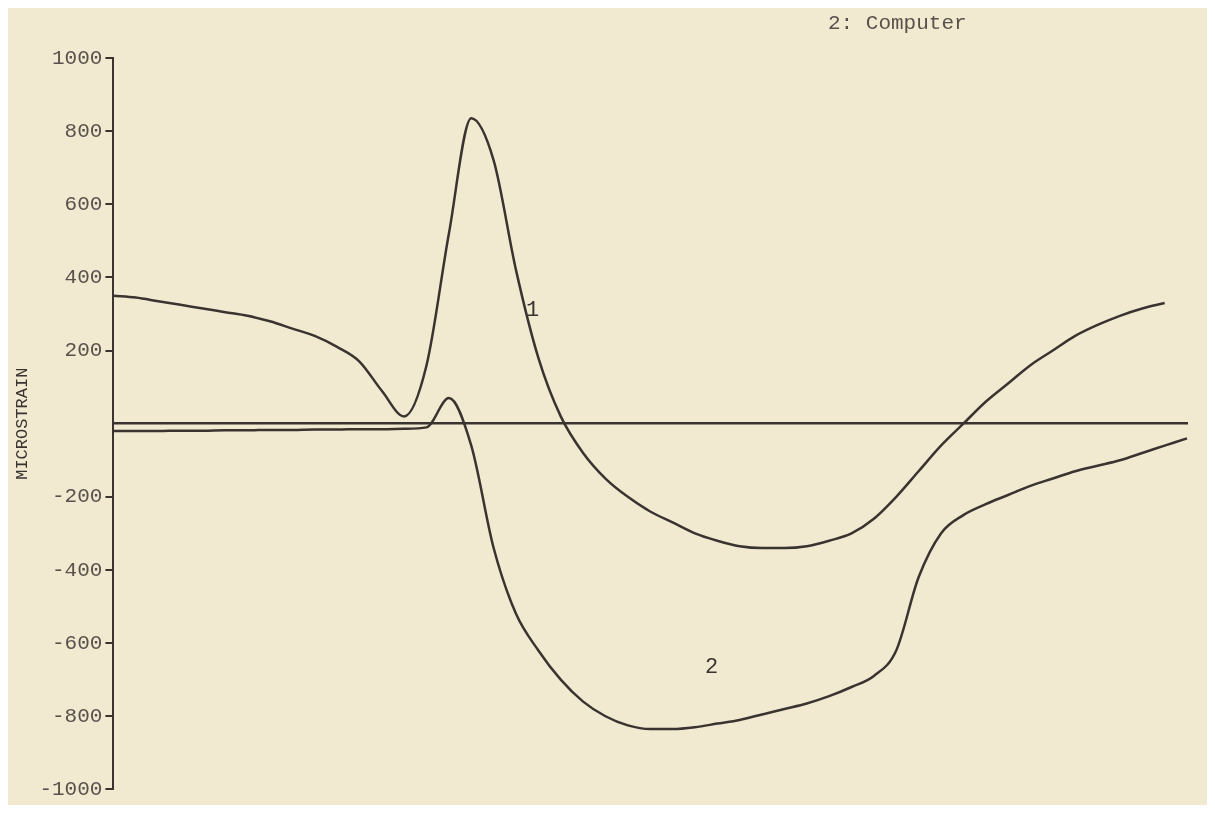 The height and width of the screenshot is (813, 1215). What do you see at coordinates (897, 23) in the screenshot?
I see `text: 2: Computer` at bounding box center [897, 23].